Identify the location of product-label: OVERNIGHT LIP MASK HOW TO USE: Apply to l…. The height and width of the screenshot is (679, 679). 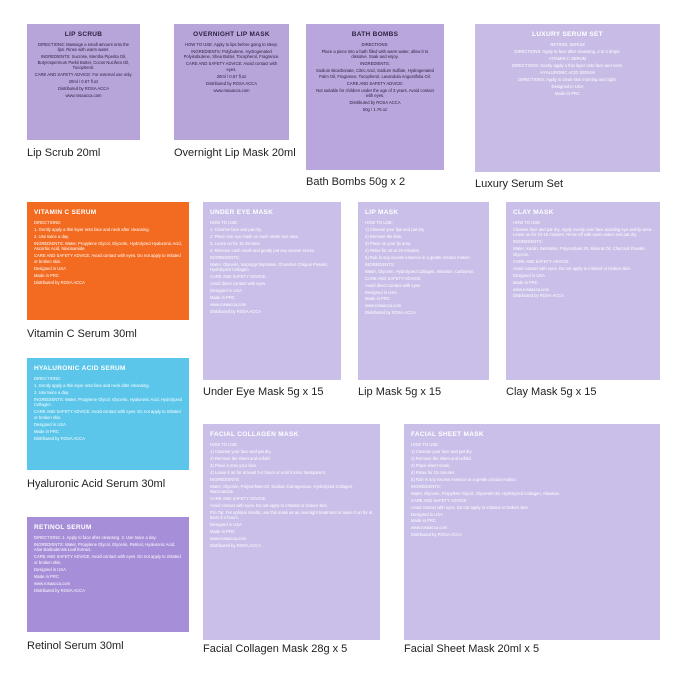
(231, 82).